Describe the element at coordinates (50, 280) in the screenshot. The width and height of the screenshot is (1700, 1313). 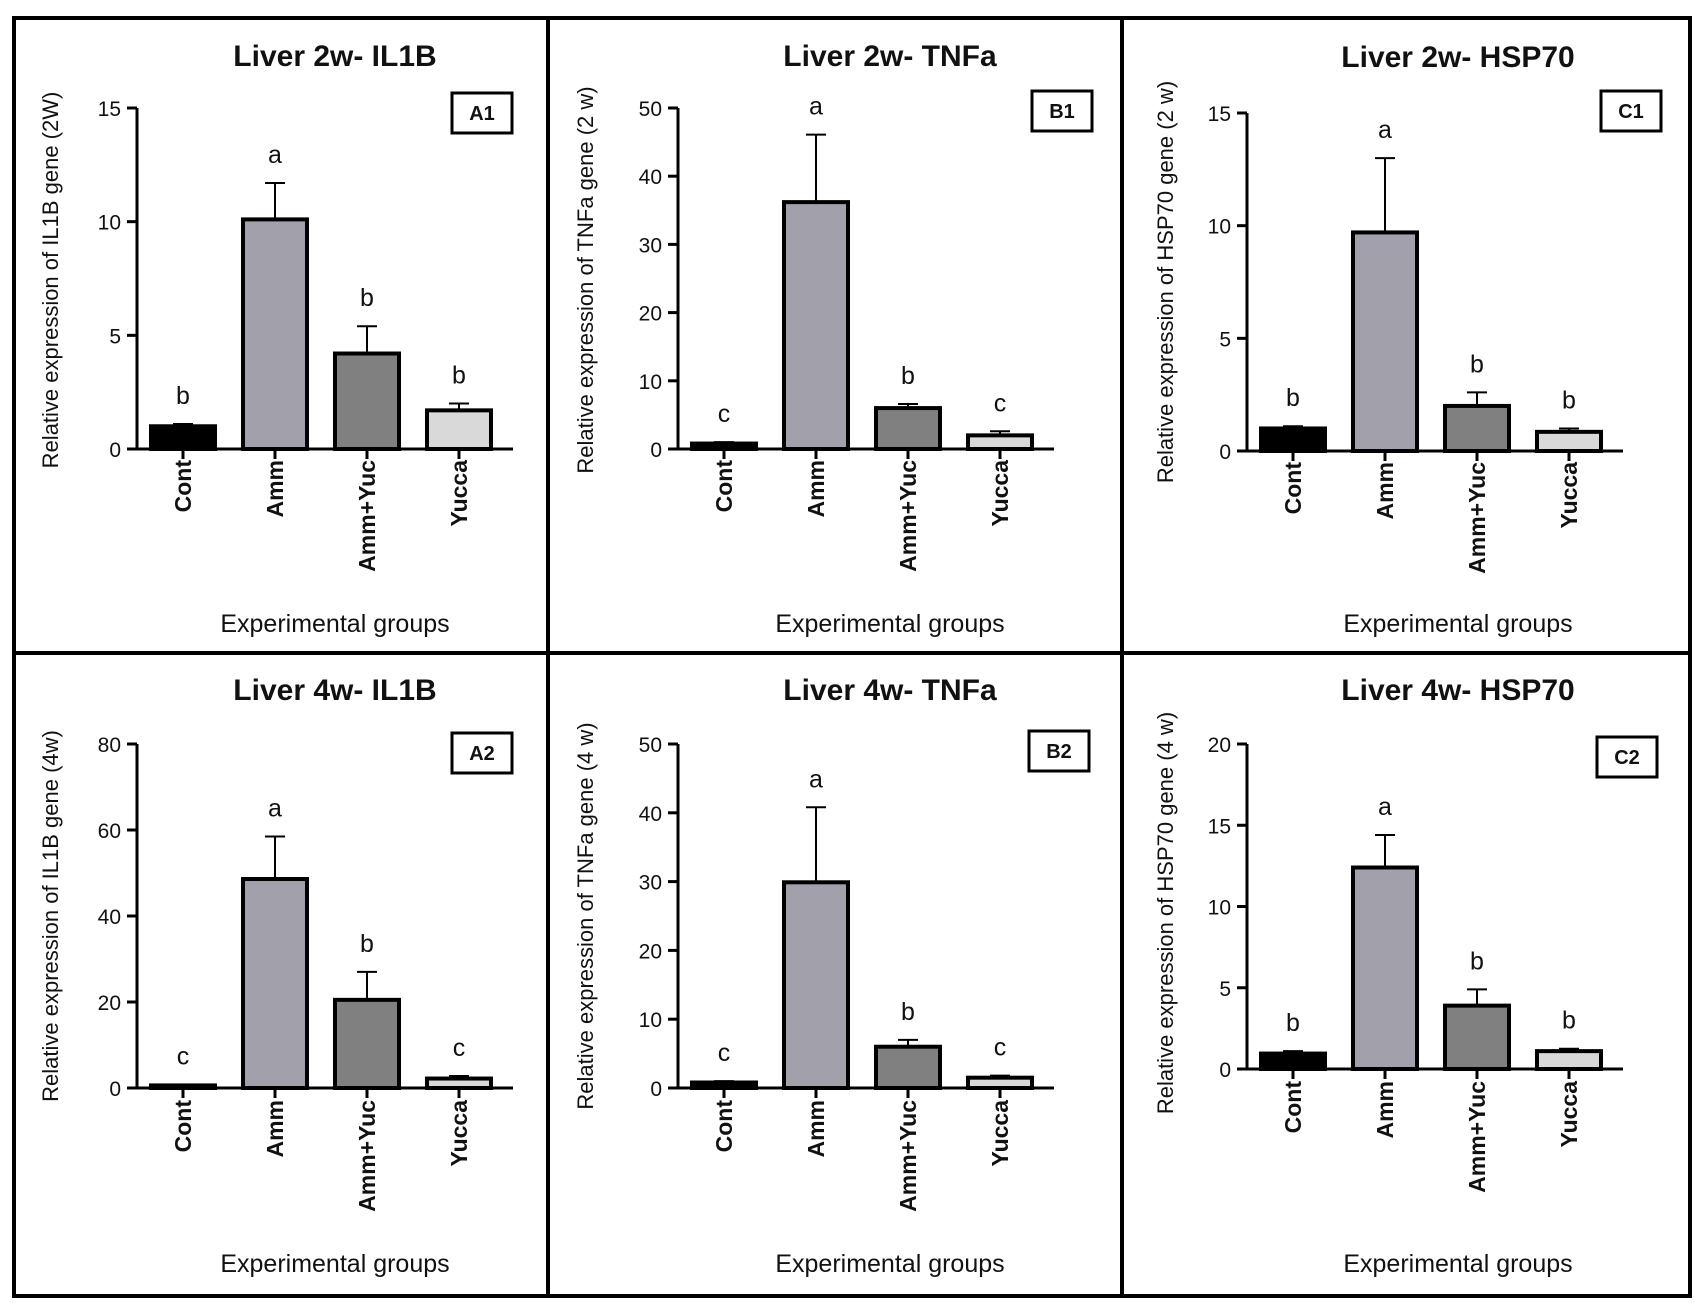
I see `y-axis-label: Relative expression of IL1B gene (2W)` at that location.